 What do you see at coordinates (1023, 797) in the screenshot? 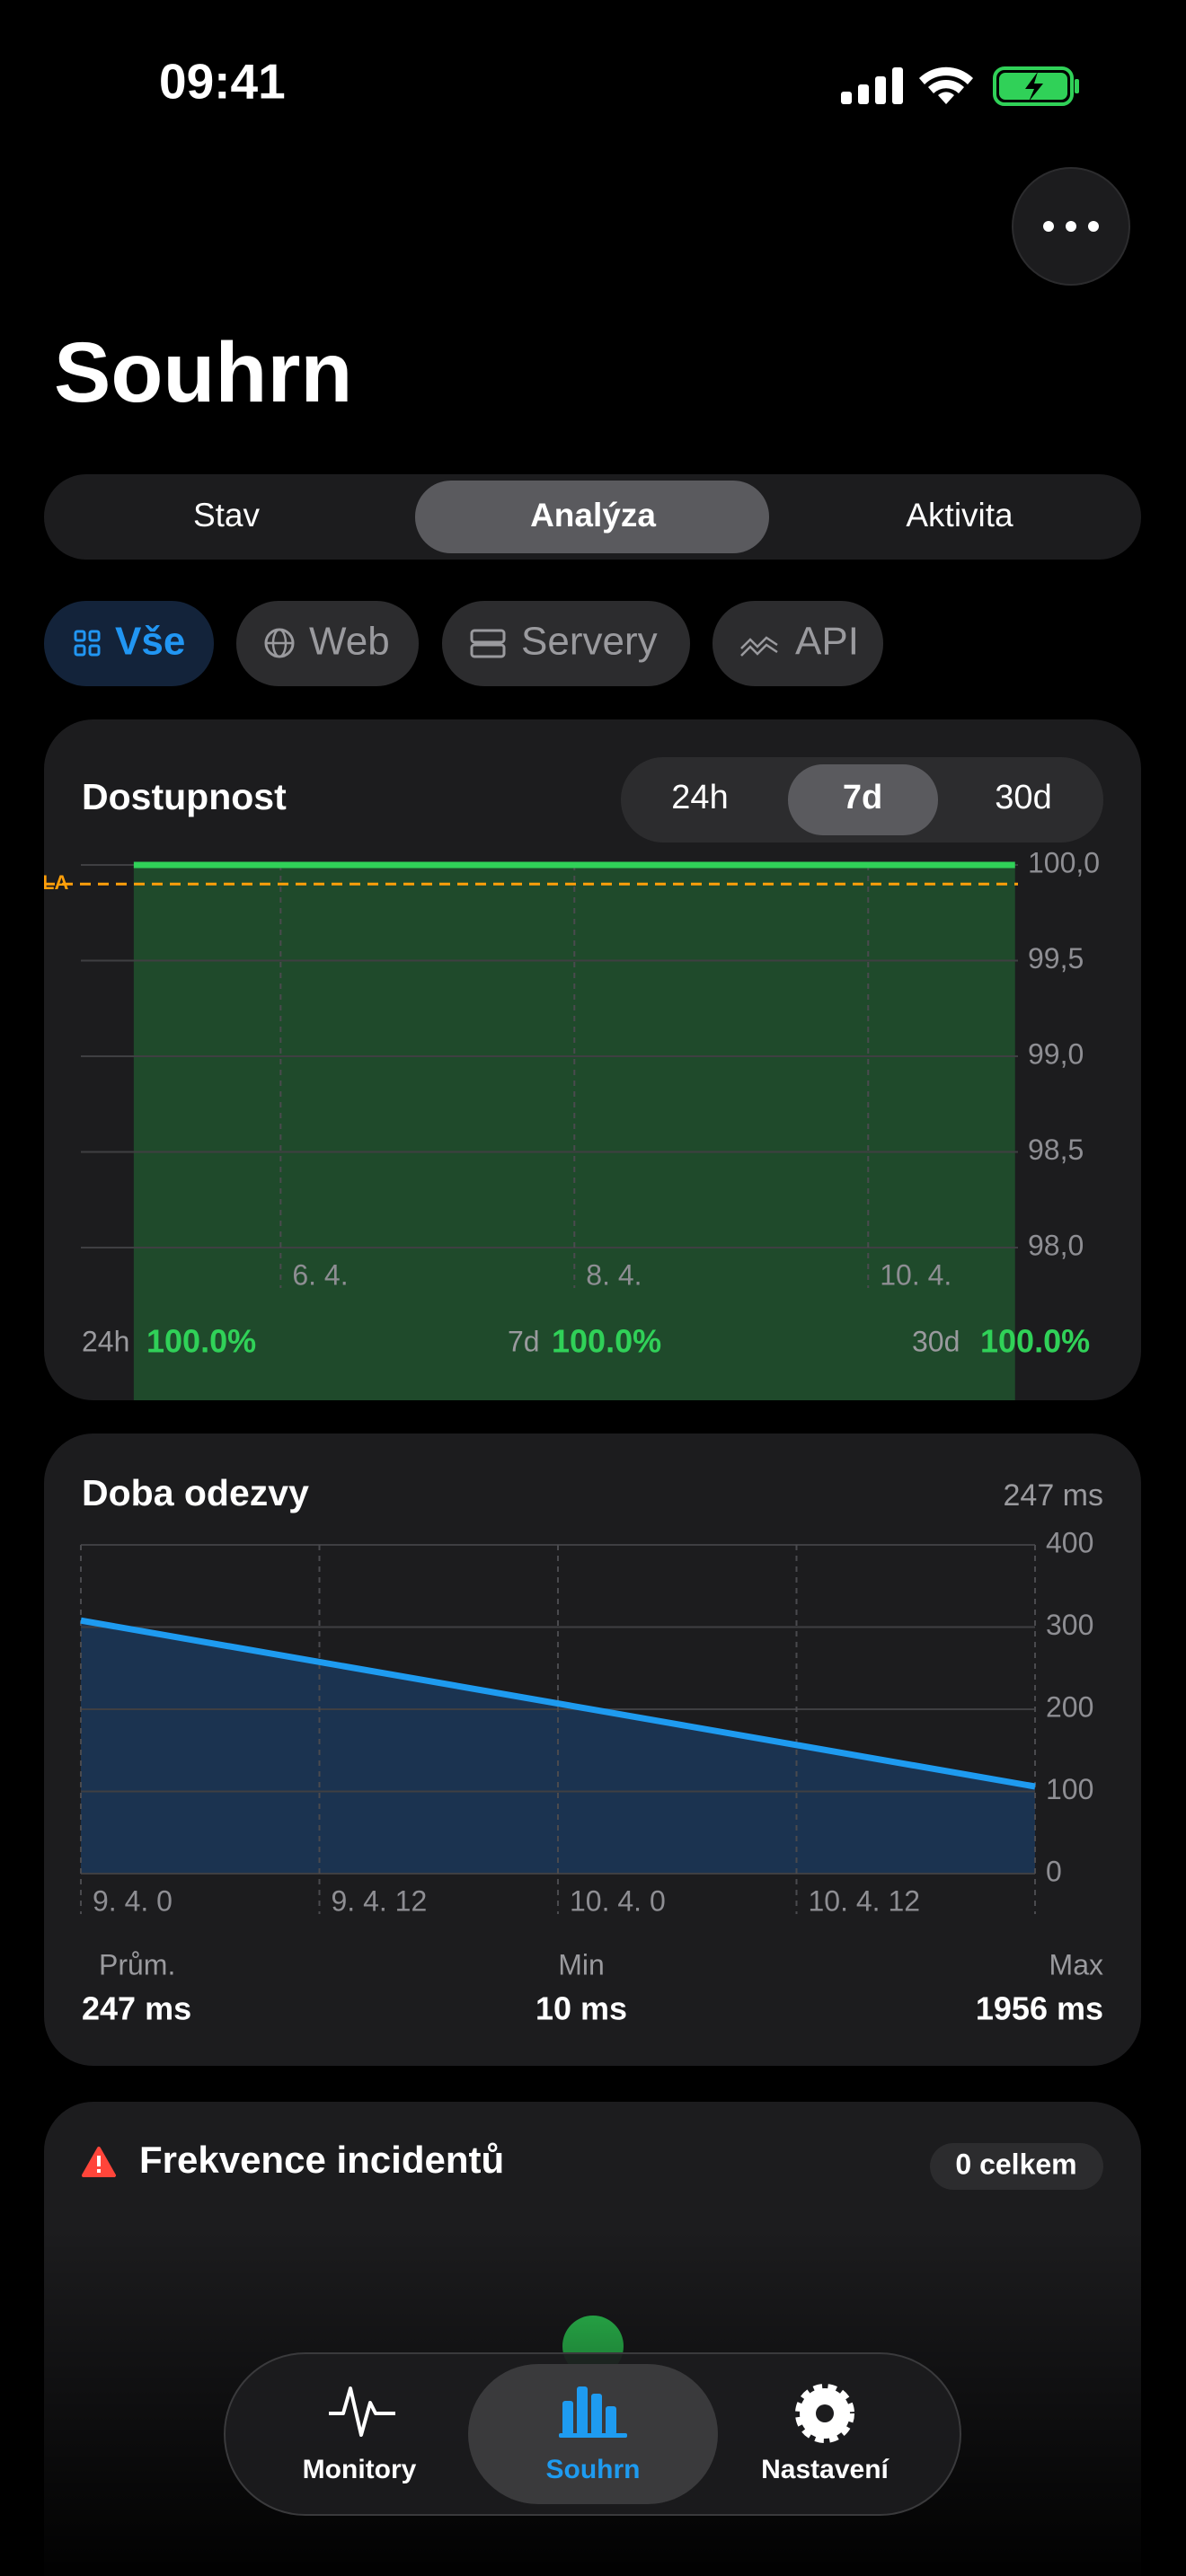
I see `period: 30d` at bounding box center [1023, 797].